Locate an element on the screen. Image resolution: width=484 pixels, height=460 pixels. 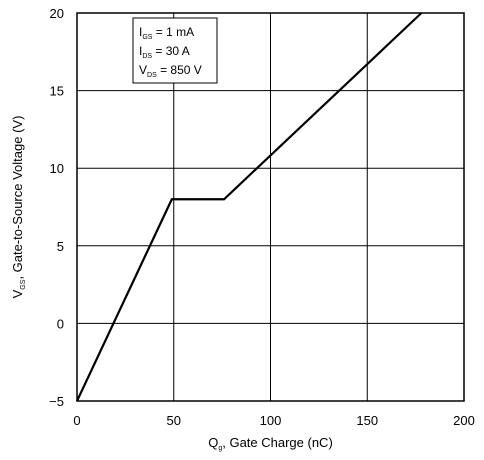
x-tick-labels: 0 50 100 150 200 is located at coordinates (273, 420).